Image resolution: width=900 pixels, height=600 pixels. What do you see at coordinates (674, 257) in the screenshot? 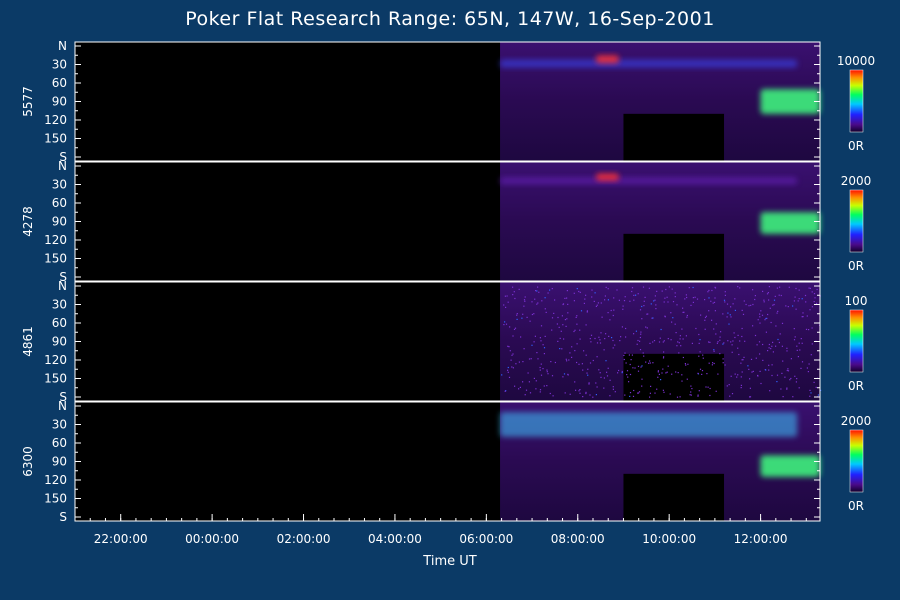
I see `data-gap` at bounding box center [674, 257].